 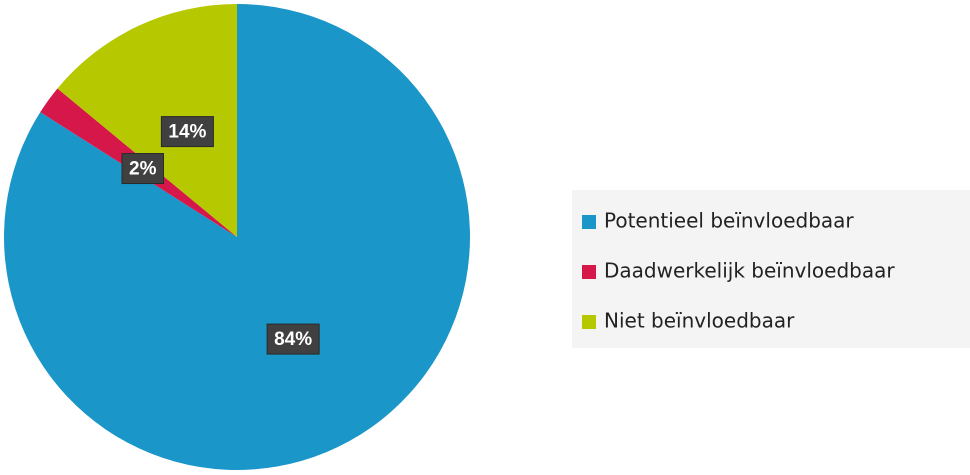 What do you see at coordinates (147, 120) in the screenshot?
I see `pie-slice` at bounding box center [147, 120].